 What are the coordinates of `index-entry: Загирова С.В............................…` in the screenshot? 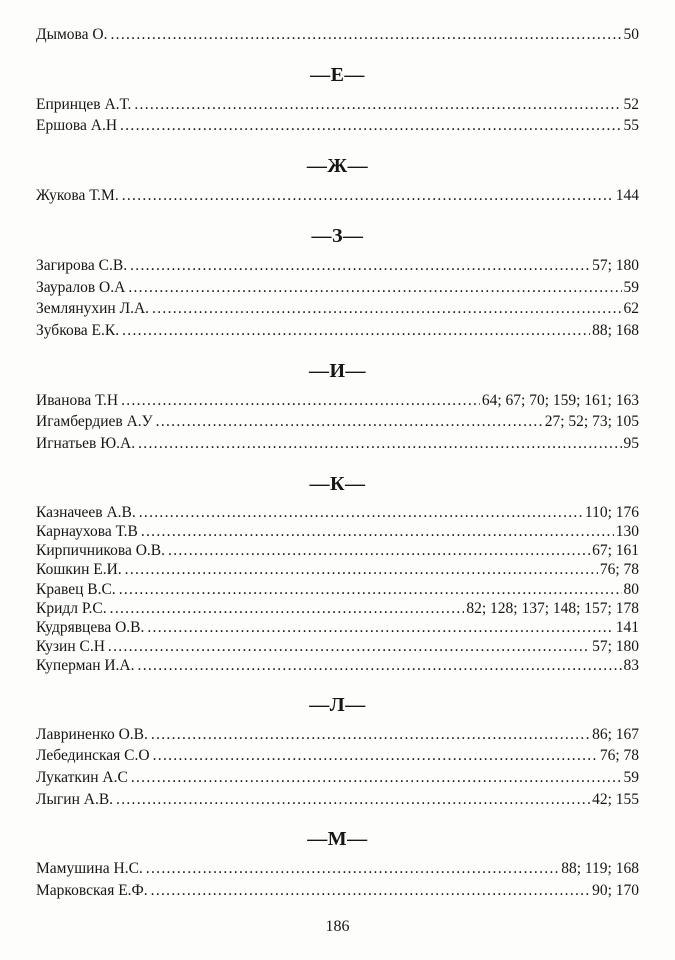 It's located at (337, 266).